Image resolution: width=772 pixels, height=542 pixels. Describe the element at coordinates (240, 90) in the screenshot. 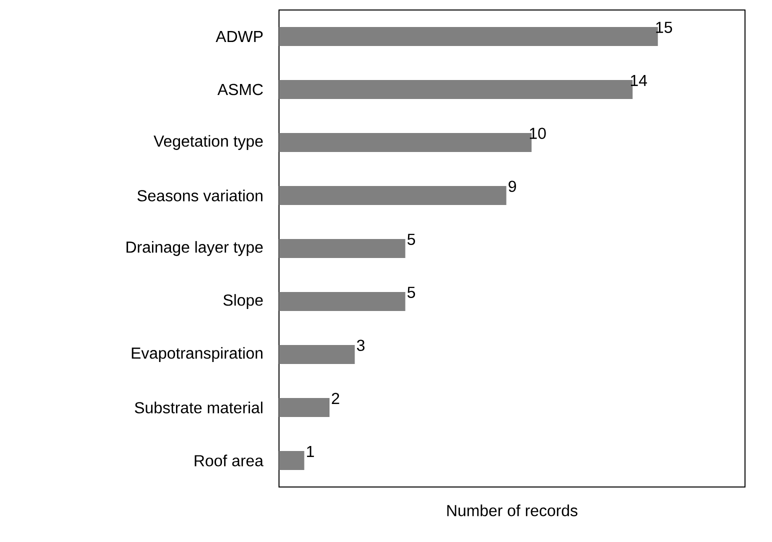

I see `y-tick-label: ASMC` at that location.